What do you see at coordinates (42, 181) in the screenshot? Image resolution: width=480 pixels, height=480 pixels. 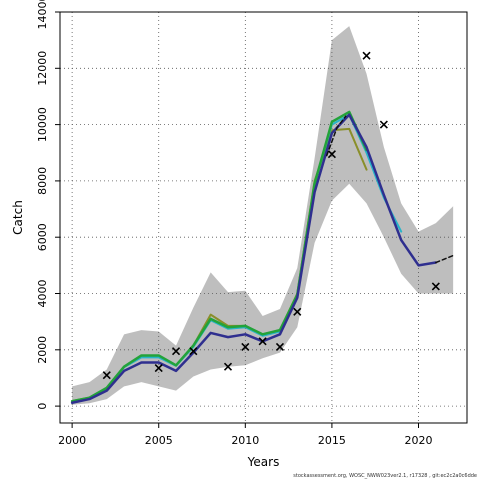 I see `y-tick-label: 8000` at bounding box center [42, 181].